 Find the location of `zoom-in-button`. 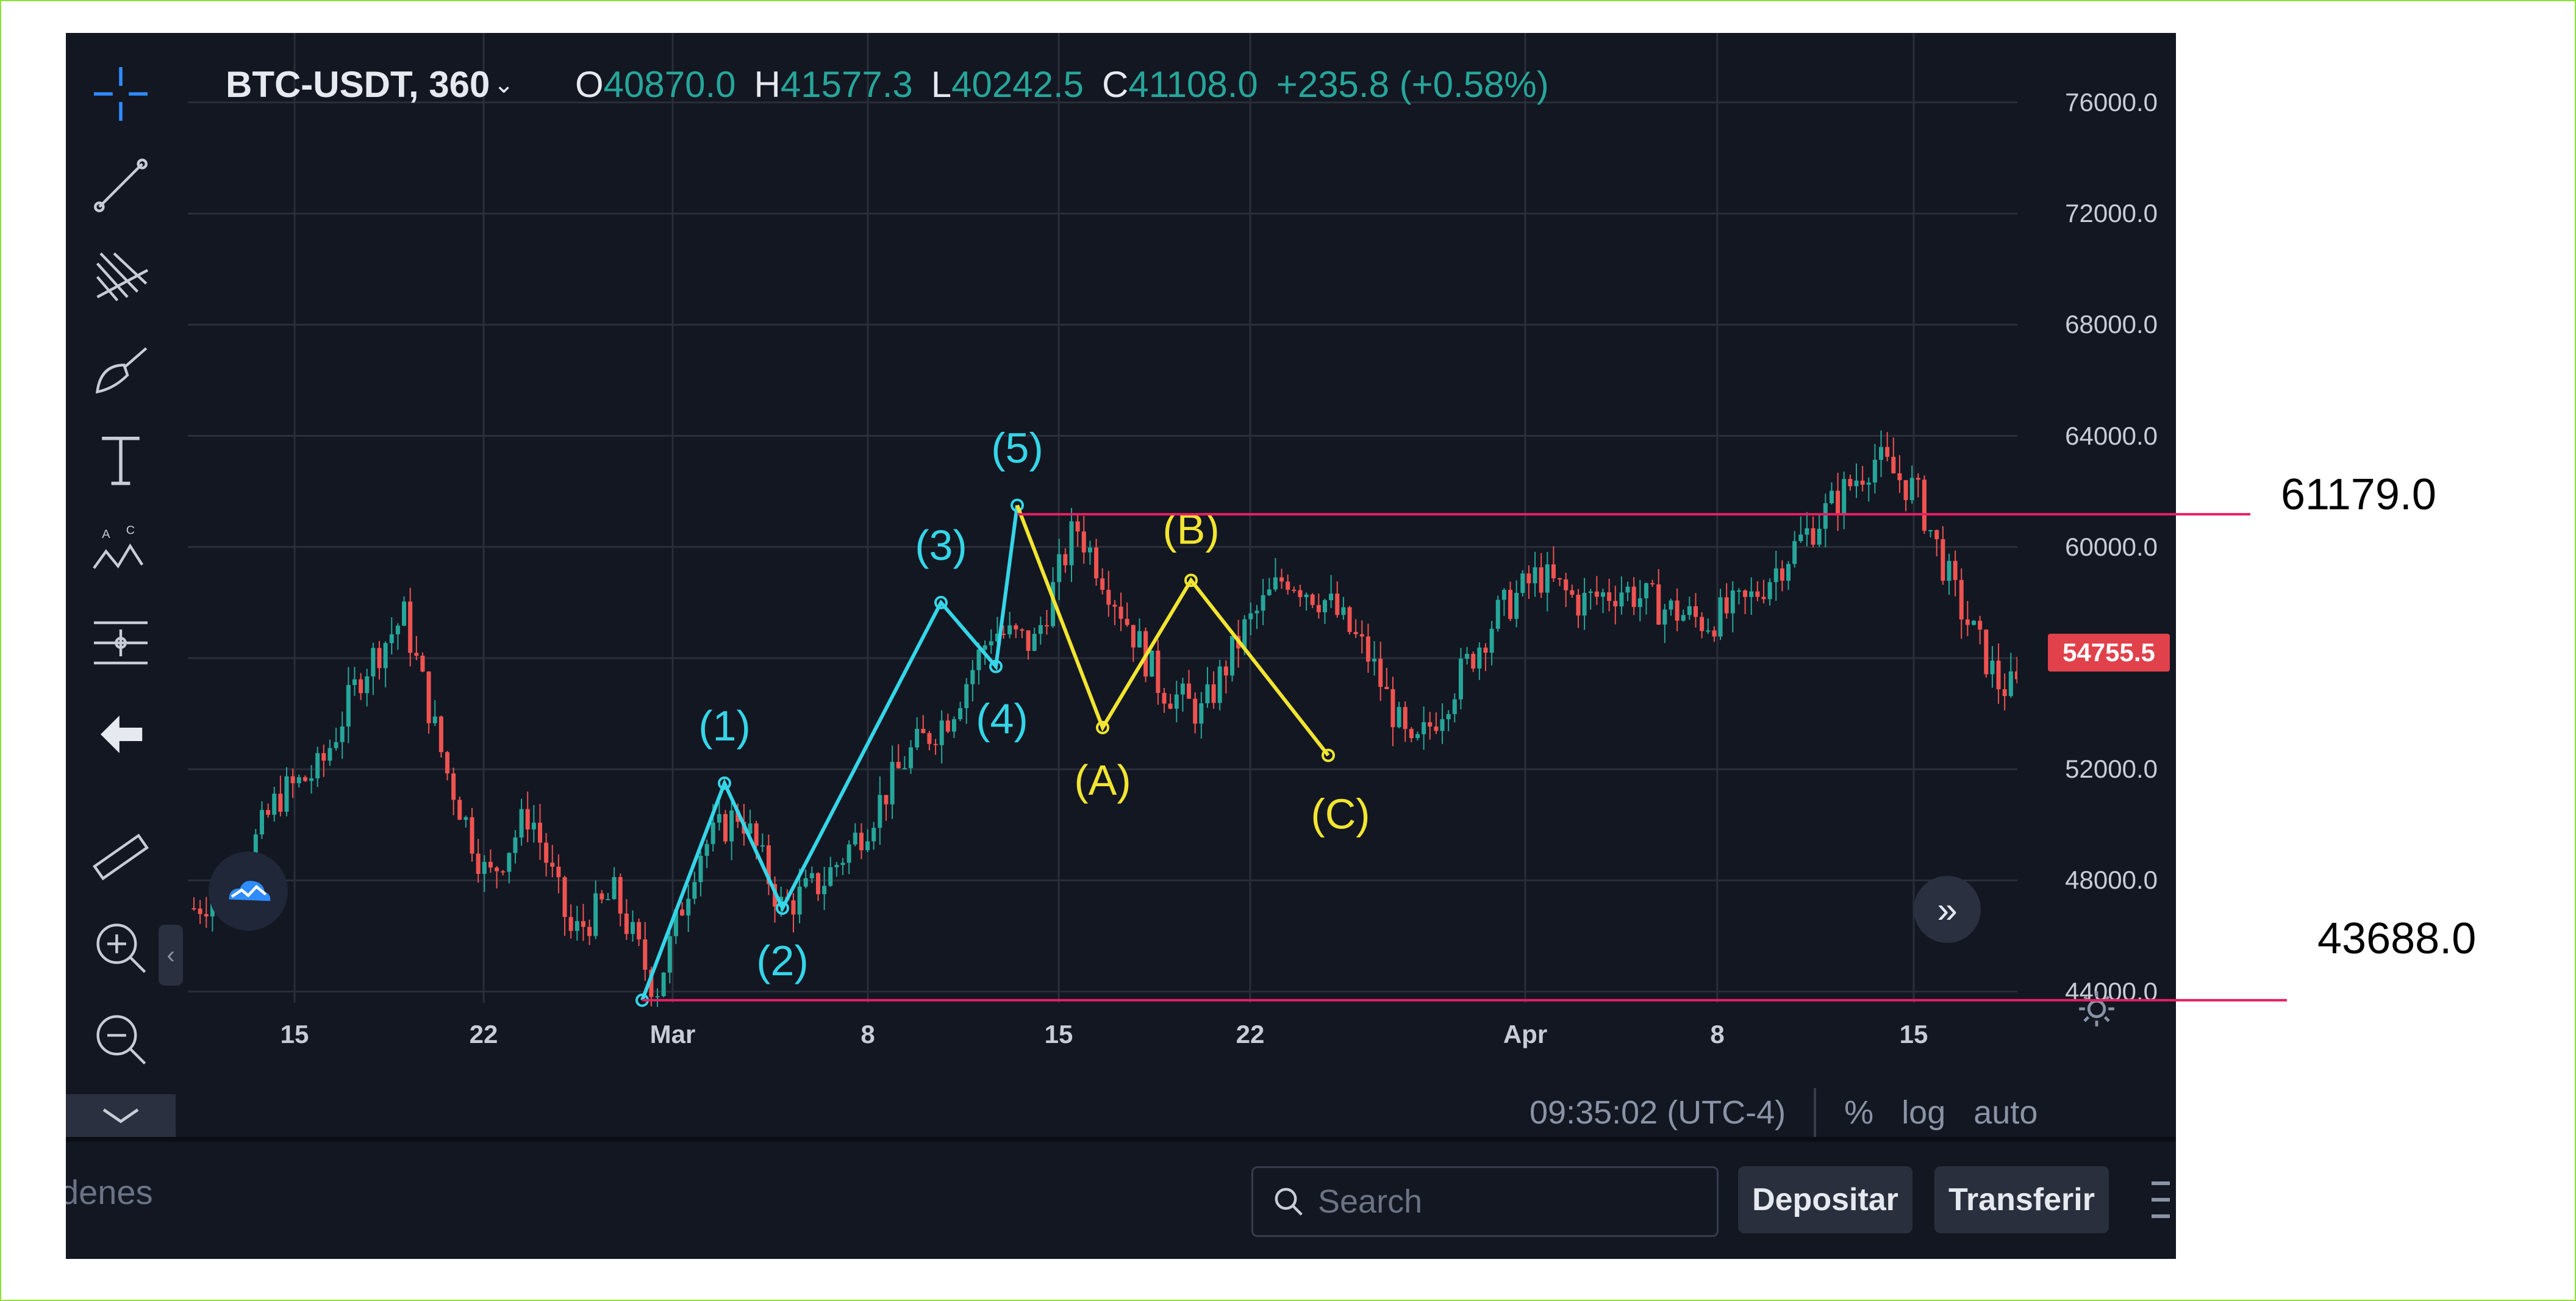

zoom-in-button is located at coordinates (120, 947).